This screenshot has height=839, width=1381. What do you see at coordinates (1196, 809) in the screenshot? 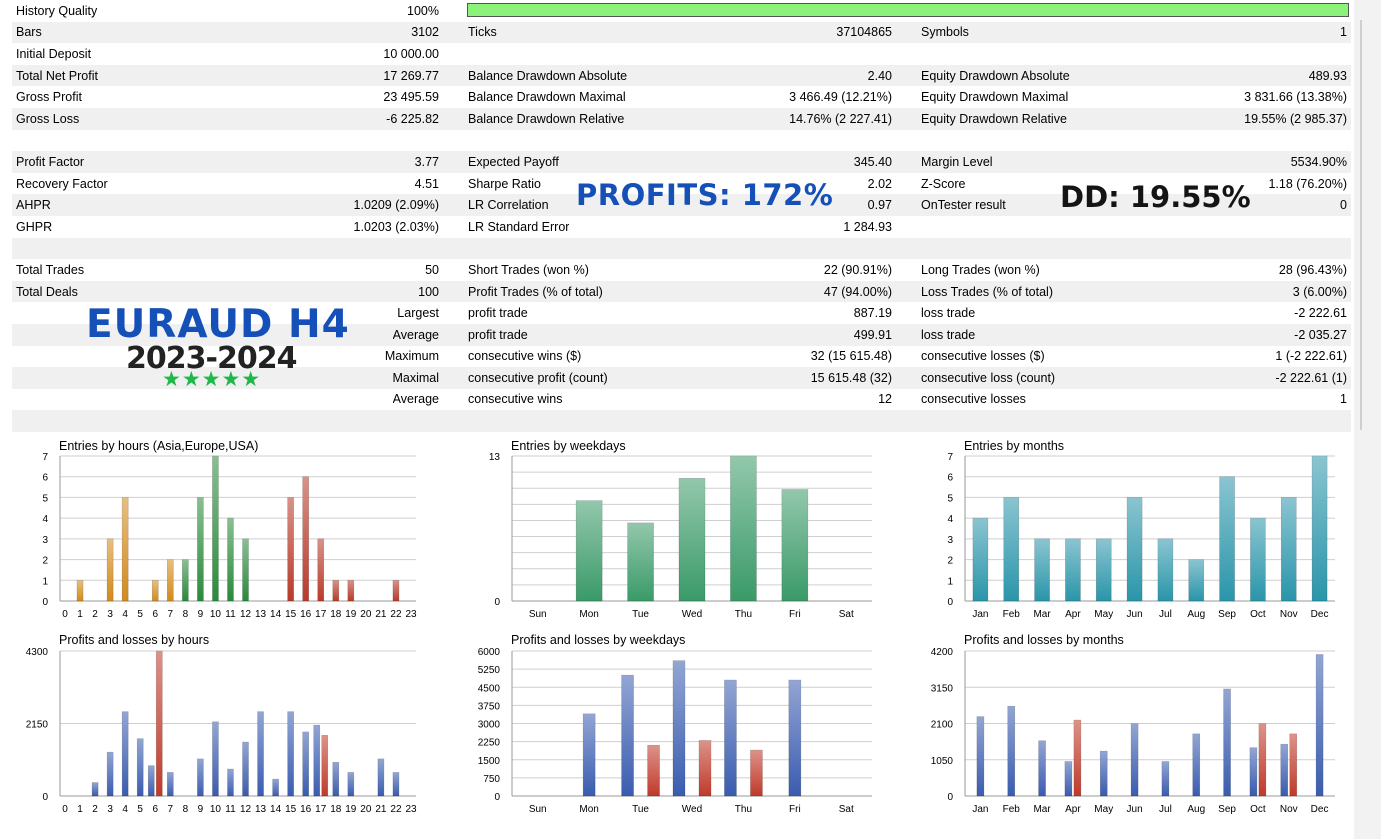
I see `x-tick-label: Aug` at bounding box center [1196, 809].